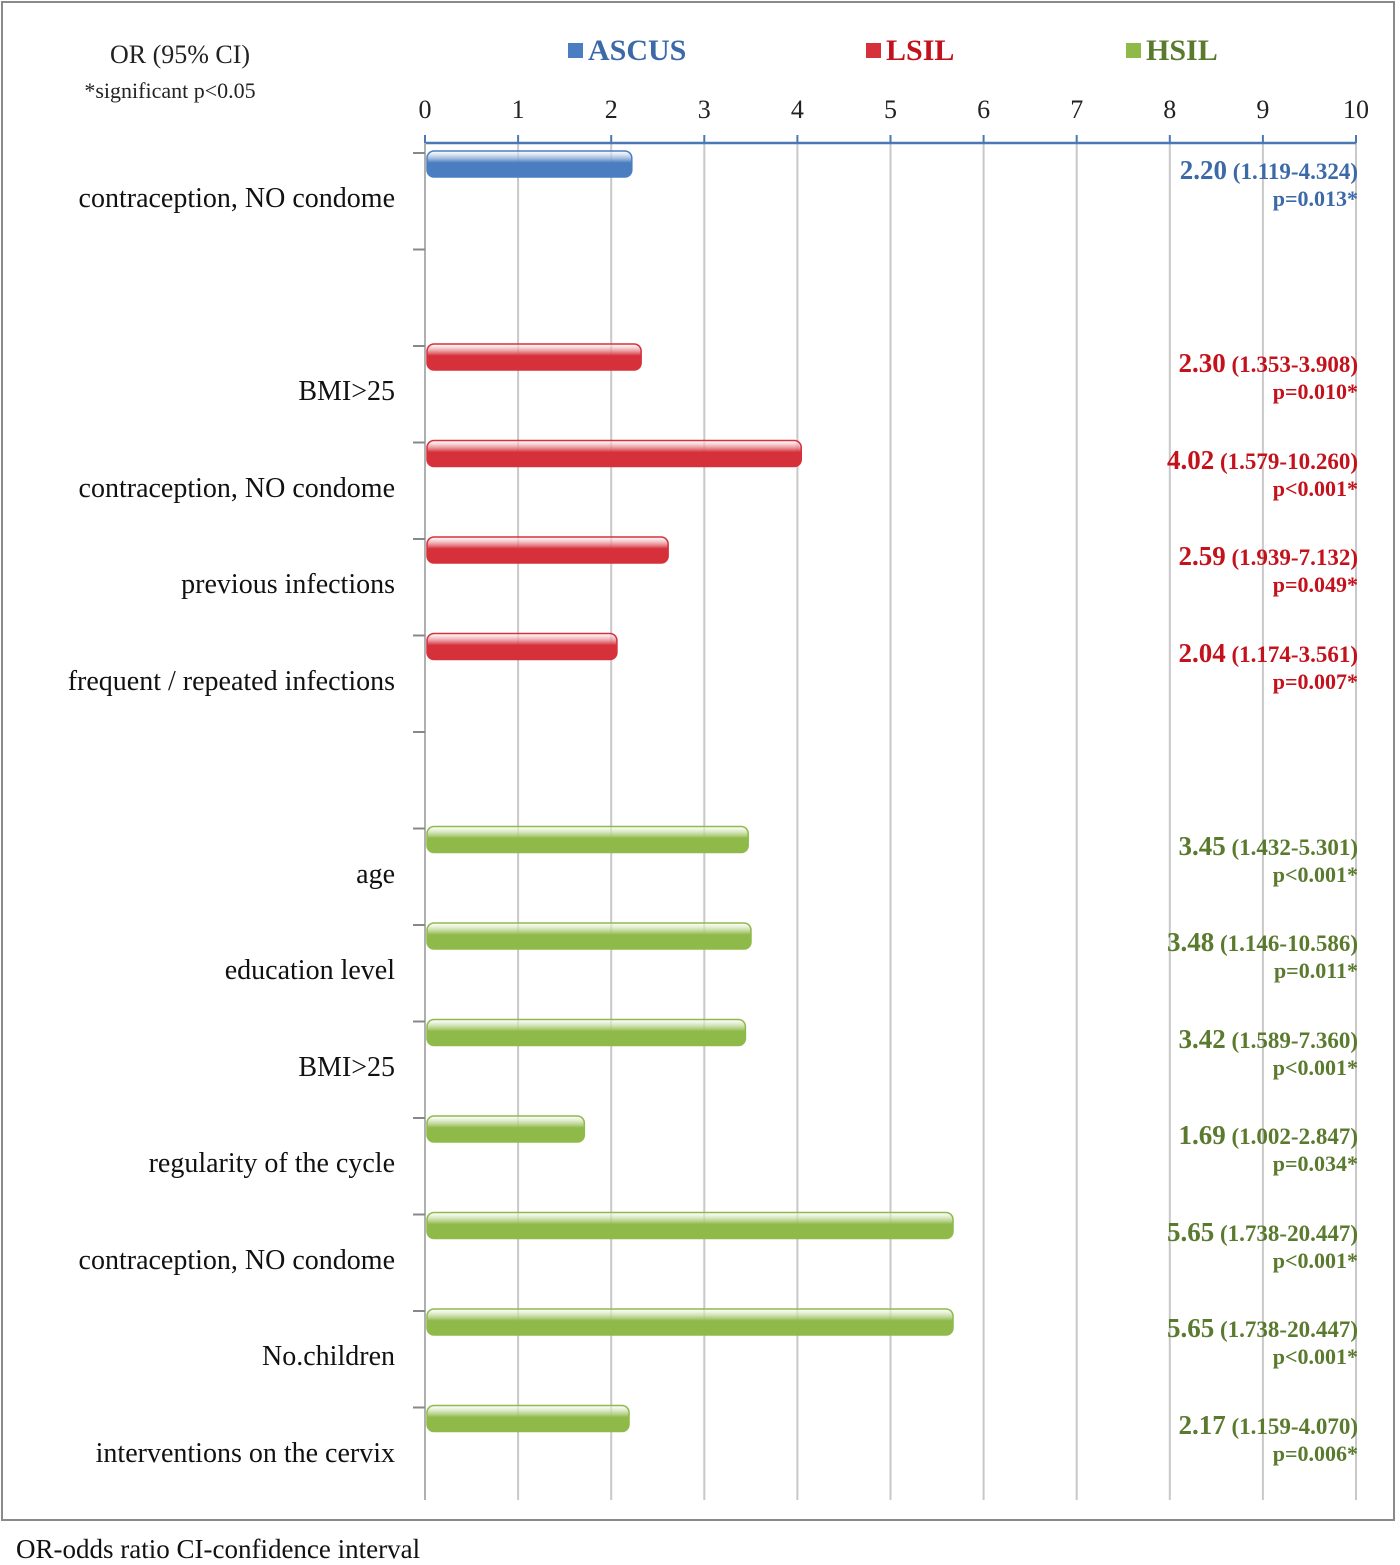  What do you see at coordinates (1203, 170) in the screenshot?
I see `odds-ratio-value: 2.20` at bounding box center [1203, 170].